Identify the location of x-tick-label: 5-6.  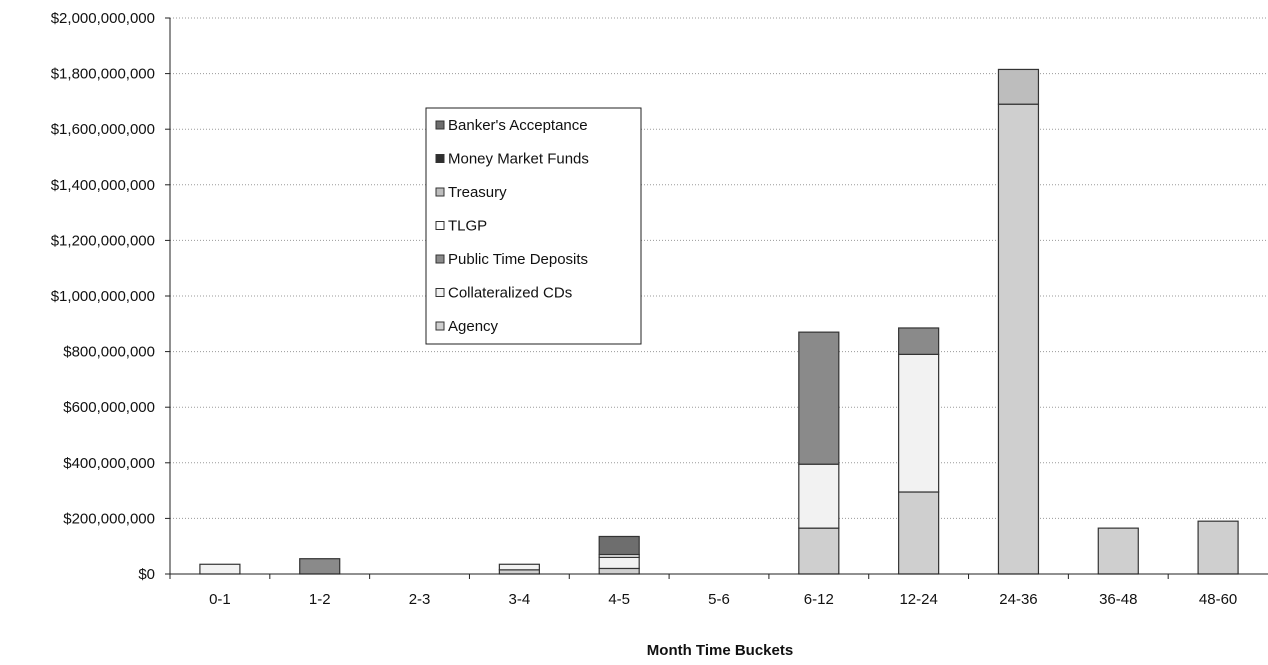
(719, 599).